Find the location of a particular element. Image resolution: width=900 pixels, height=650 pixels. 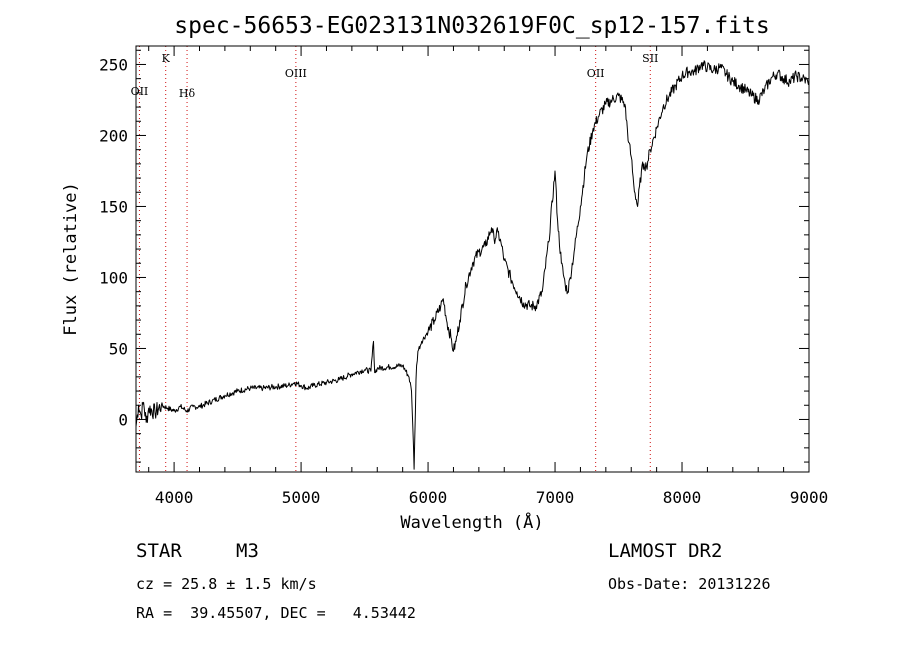

x-axis-label: Wavelength (Å) is located at coordinates (471, 522).